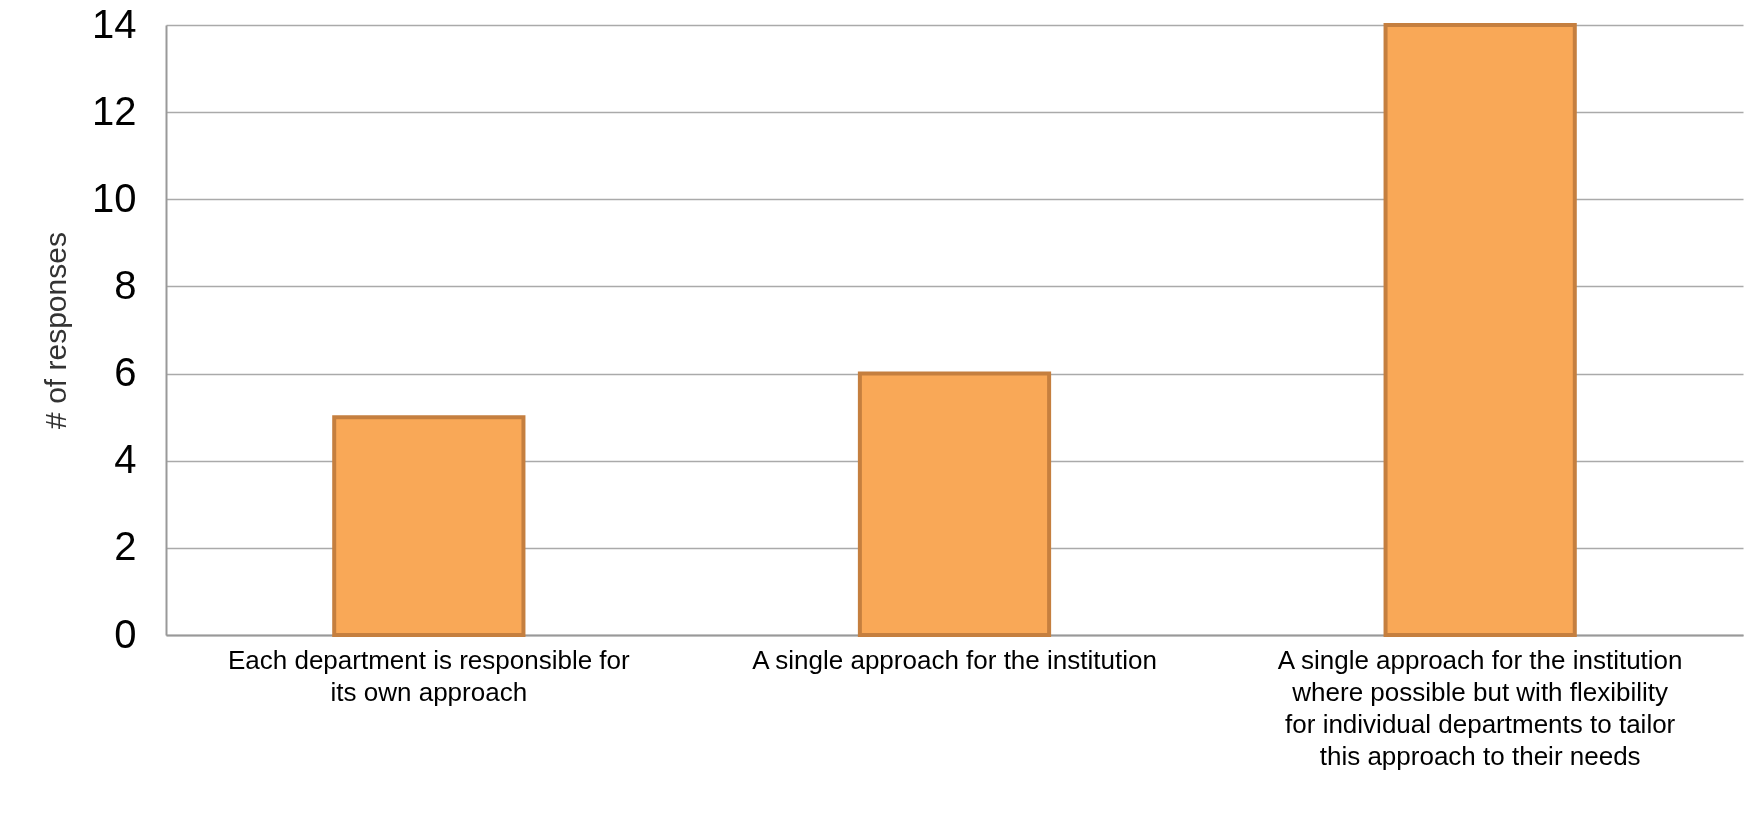  What do you see at coordinates (1480, 707) in the screenshot?
I see `x-tick-label: A single approach for the institution where possible but with flexibility for individual departments to tailor this approach to their needs` at bounding box center [1480, 707].